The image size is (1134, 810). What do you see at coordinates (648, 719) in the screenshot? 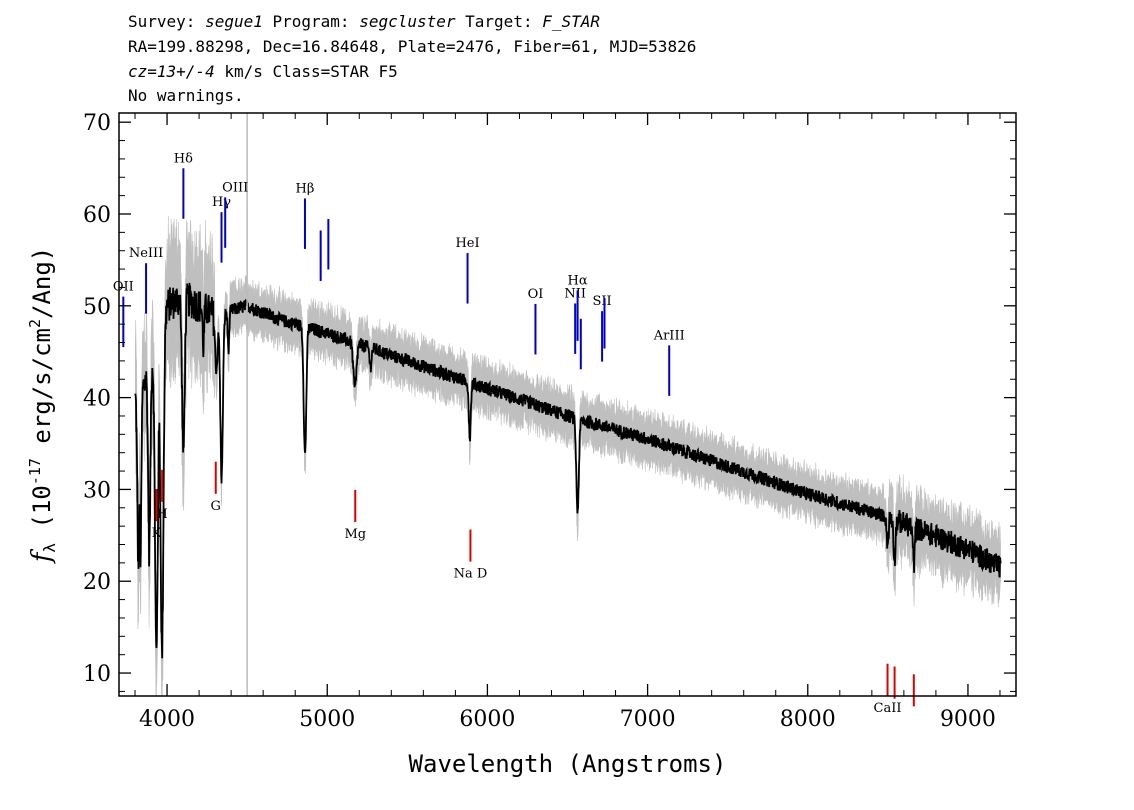
I see `x-tick-label: 7000` at bounding box center [648, 719].